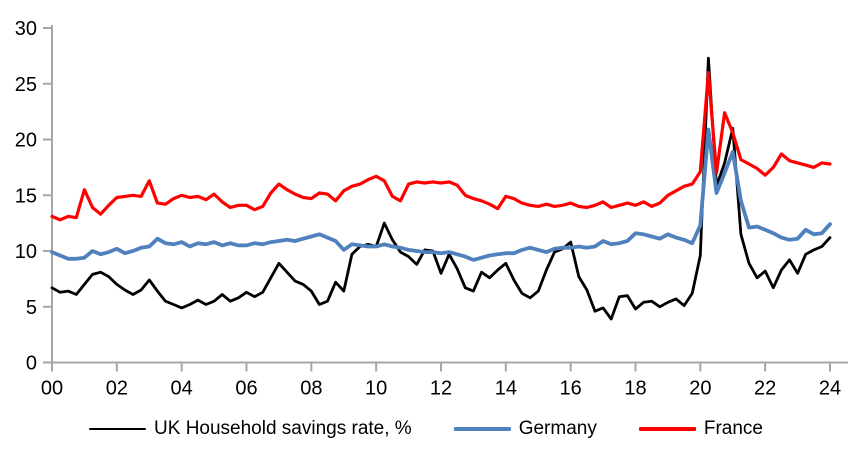  I want to click on x-axis-tick-label: 12, so click(441, 389).